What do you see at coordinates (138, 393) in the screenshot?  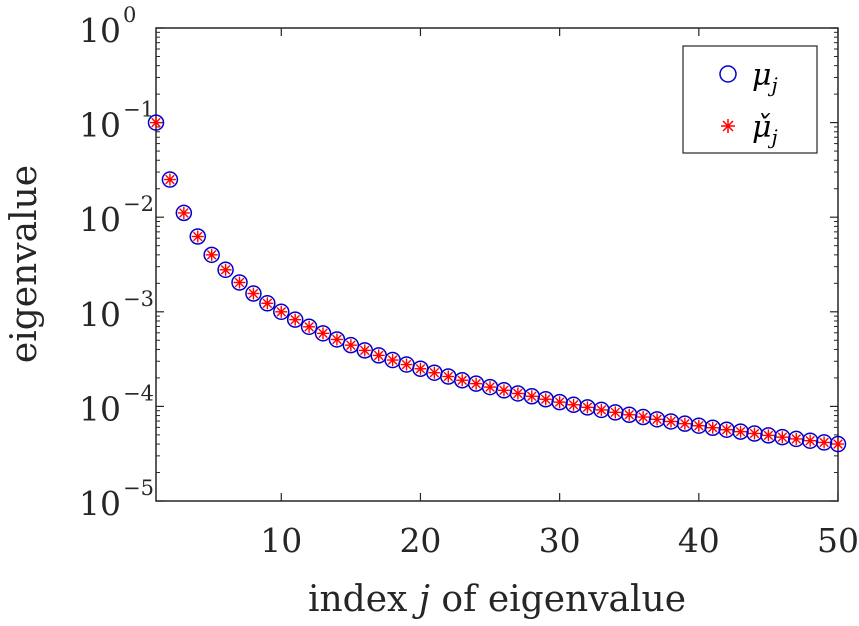 I see `y-tick-exponent: −4` at bounding box center [138, 393].